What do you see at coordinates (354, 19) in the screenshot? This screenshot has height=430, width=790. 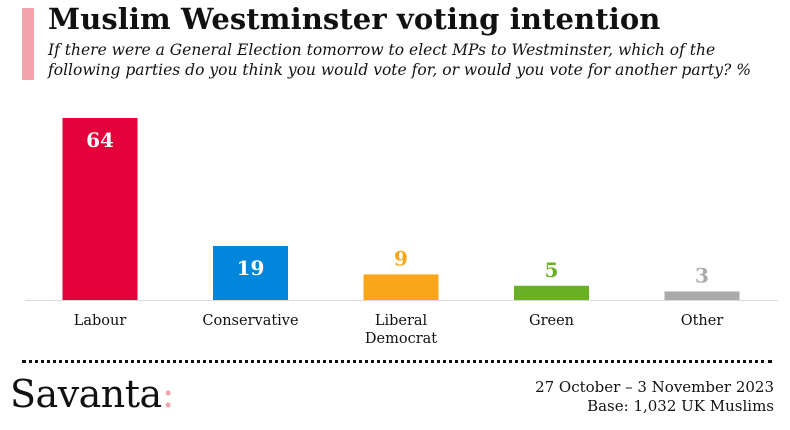 I see `chart-title: Muslim Westminster voting intention` at bounding box center [354, 19].